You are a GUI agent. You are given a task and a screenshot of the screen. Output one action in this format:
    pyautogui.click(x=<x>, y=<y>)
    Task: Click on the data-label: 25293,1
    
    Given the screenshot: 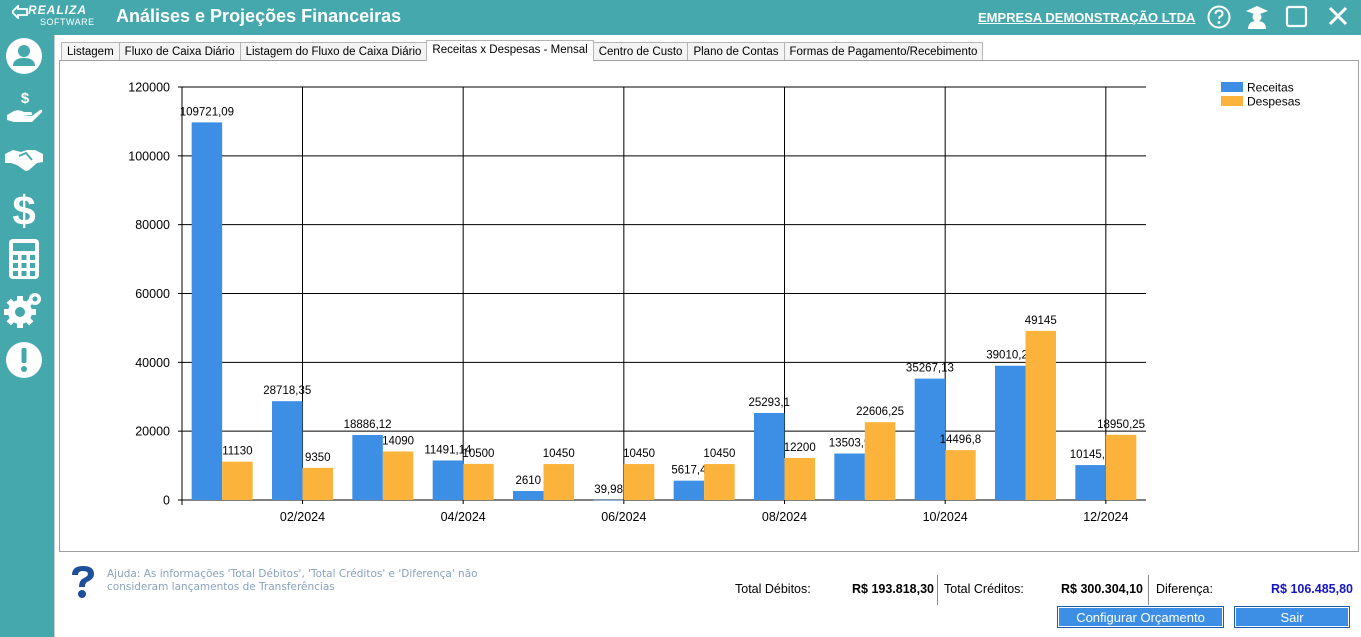 What is the action you would take?
    pyautogui.click(x=769, y=403)
    